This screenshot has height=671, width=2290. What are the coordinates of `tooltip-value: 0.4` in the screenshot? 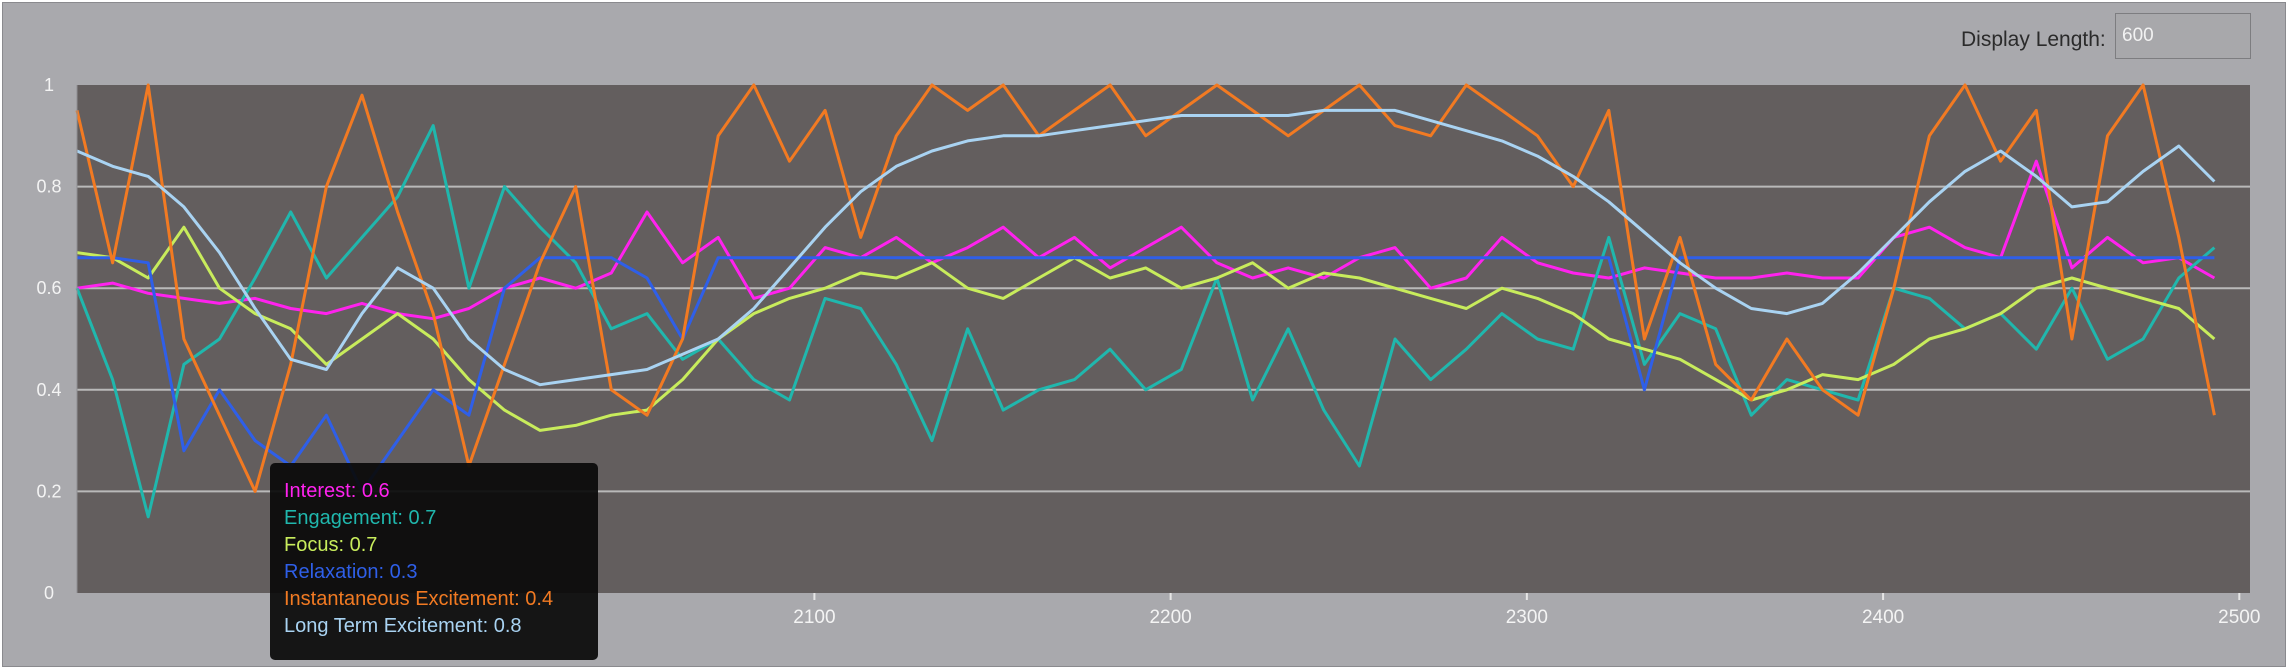 It's located at (539, 599).